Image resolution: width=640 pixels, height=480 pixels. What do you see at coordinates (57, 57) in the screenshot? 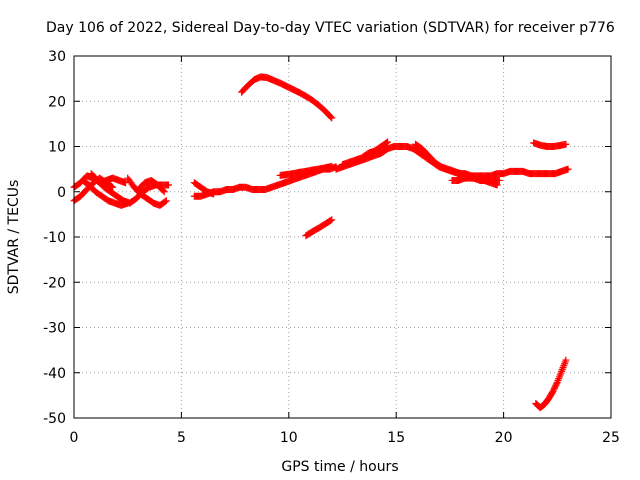
I see `y-tick-label: 30` at bounding box center [57, 57].